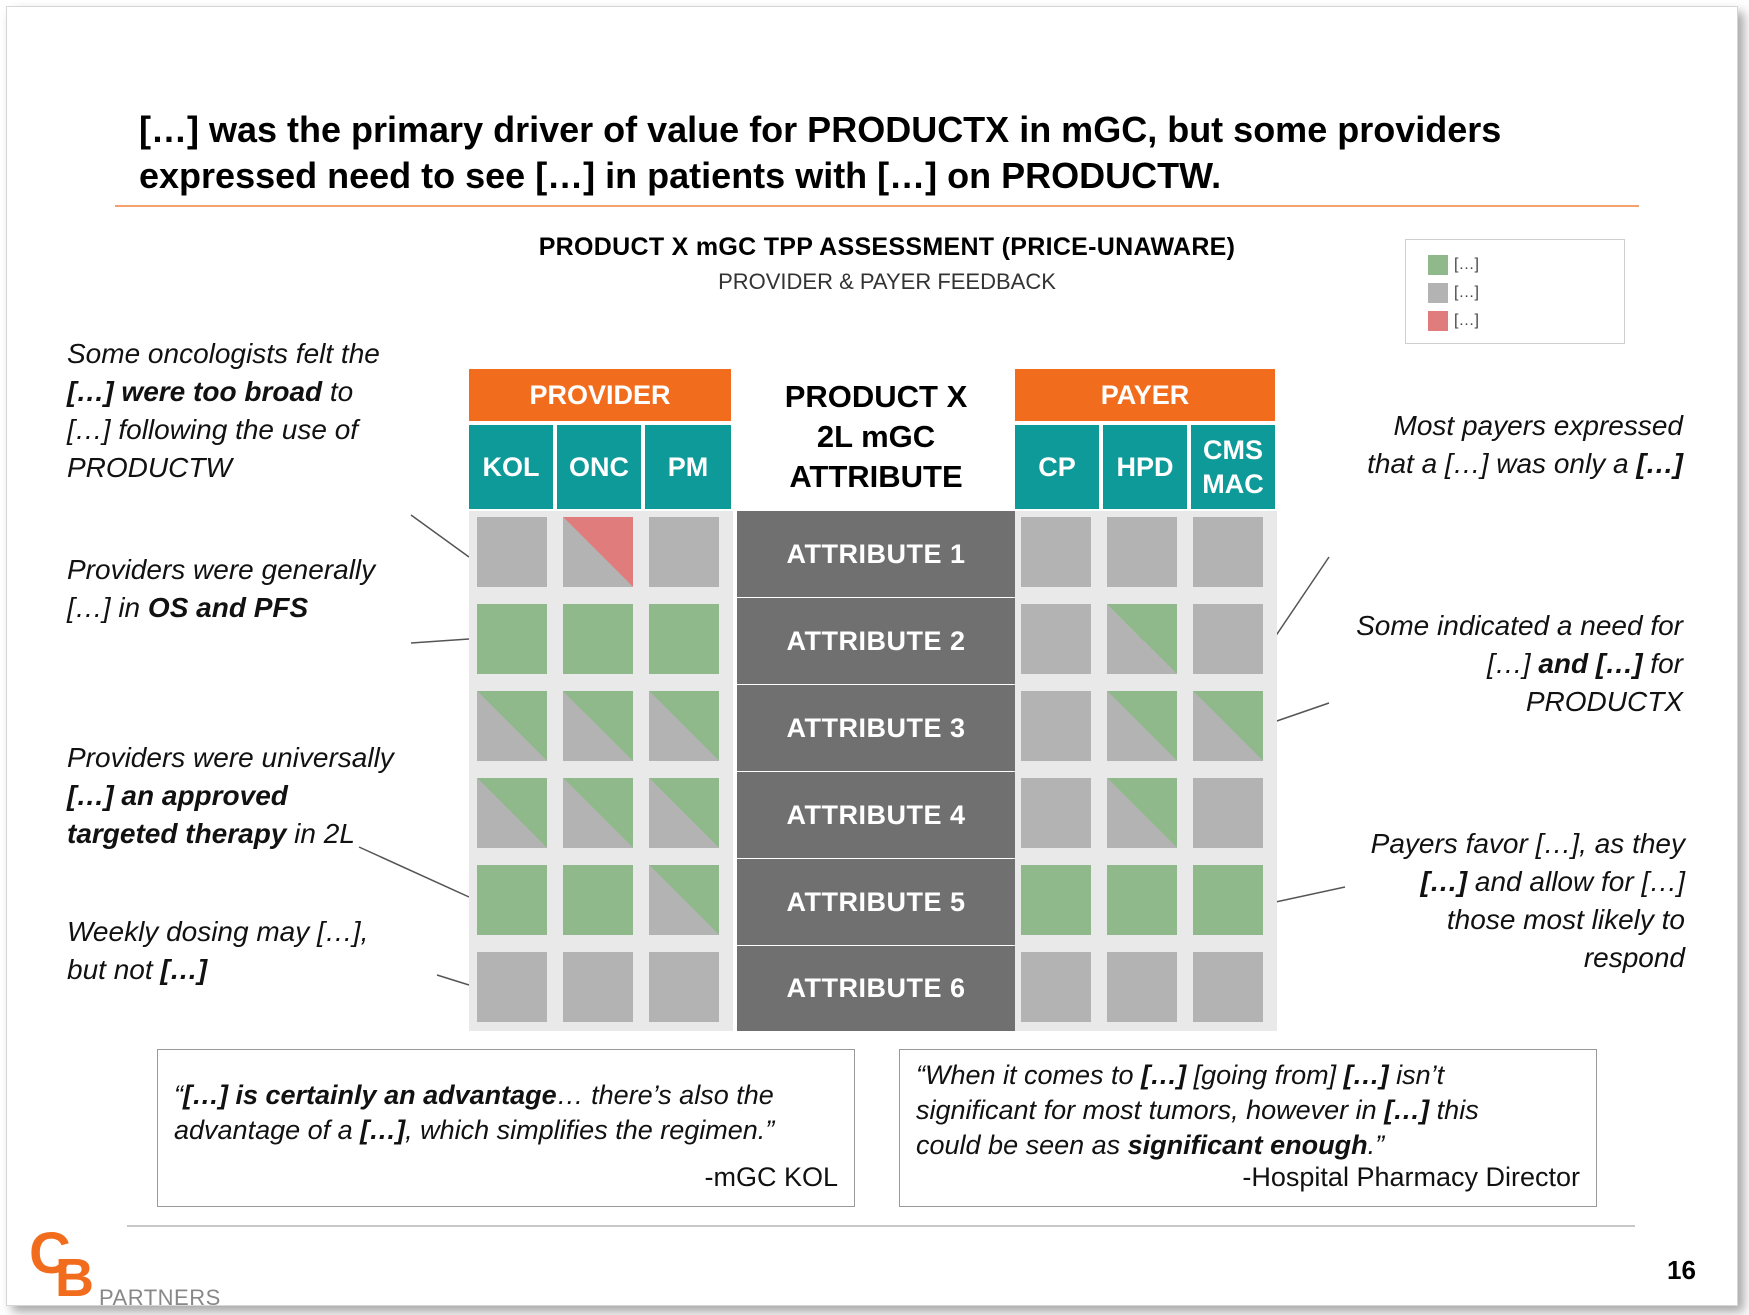  What do you see at coordinates (600, 395) in the screenshot?
I see `provider-header: PROVIDER` at bounding box center [600, 395].